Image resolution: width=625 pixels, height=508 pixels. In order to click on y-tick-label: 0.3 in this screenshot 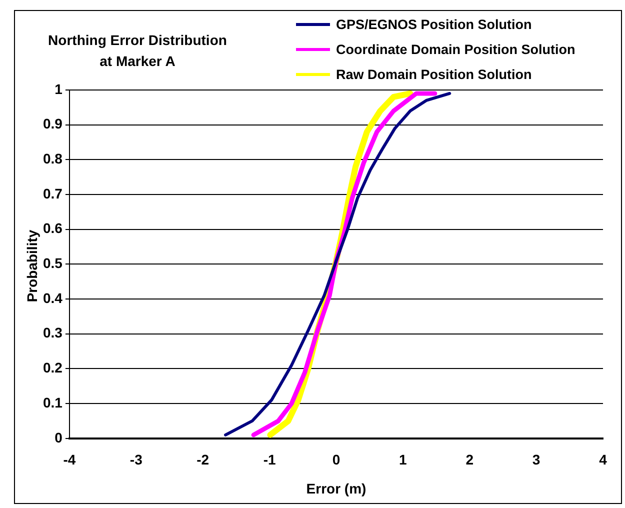, I will do `click(52, 332)`.